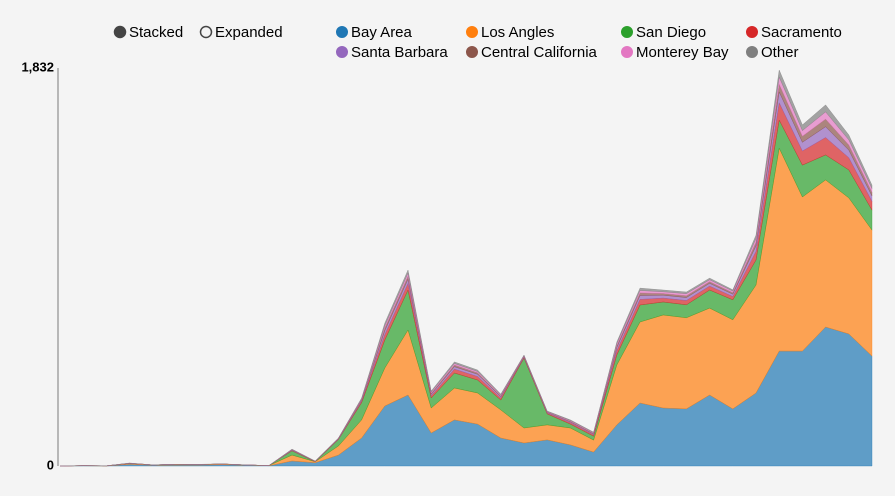 This screenshot has width=895, height=496. Describe the element at coordinates (682, 52) in the screenshot. I see `legend-label: Monterey Bay` at that location.